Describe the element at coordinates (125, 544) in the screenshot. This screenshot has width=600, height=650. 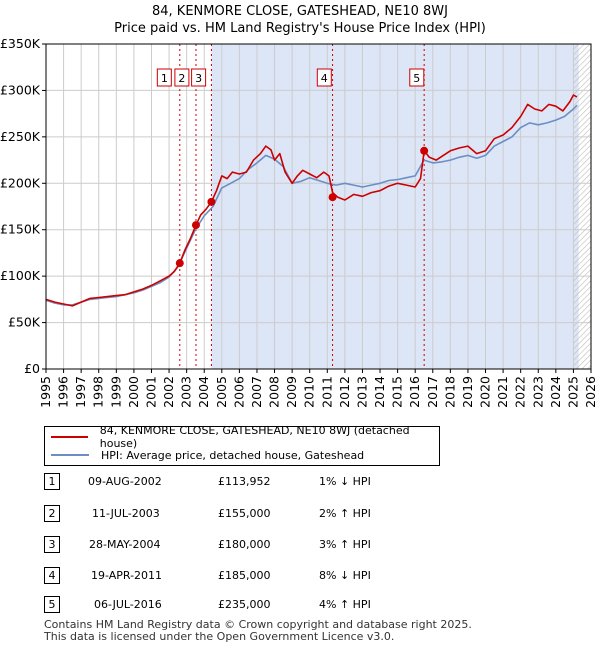
I see `sale-date: 28-MAY-2004` at that location.